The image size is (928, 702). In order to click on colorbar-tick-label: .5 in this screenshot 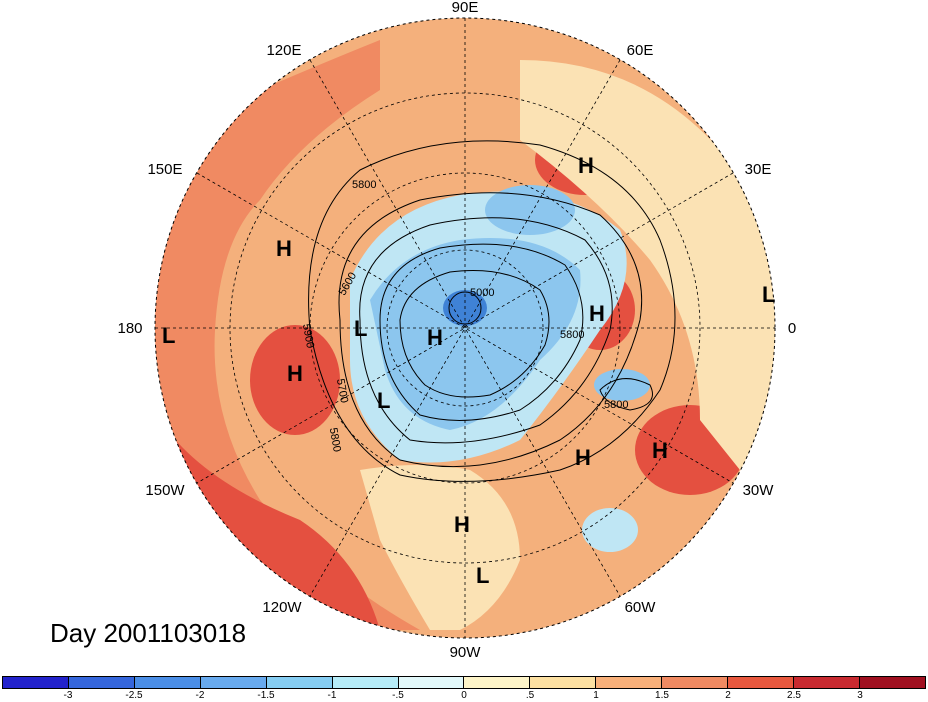, I will do `click(530, 695)`.